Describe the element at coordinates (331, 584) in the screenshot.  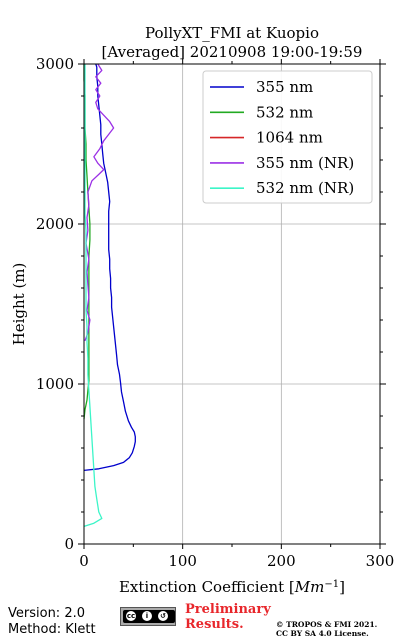
I see `x-axis-label-exponent: −1` at that location.